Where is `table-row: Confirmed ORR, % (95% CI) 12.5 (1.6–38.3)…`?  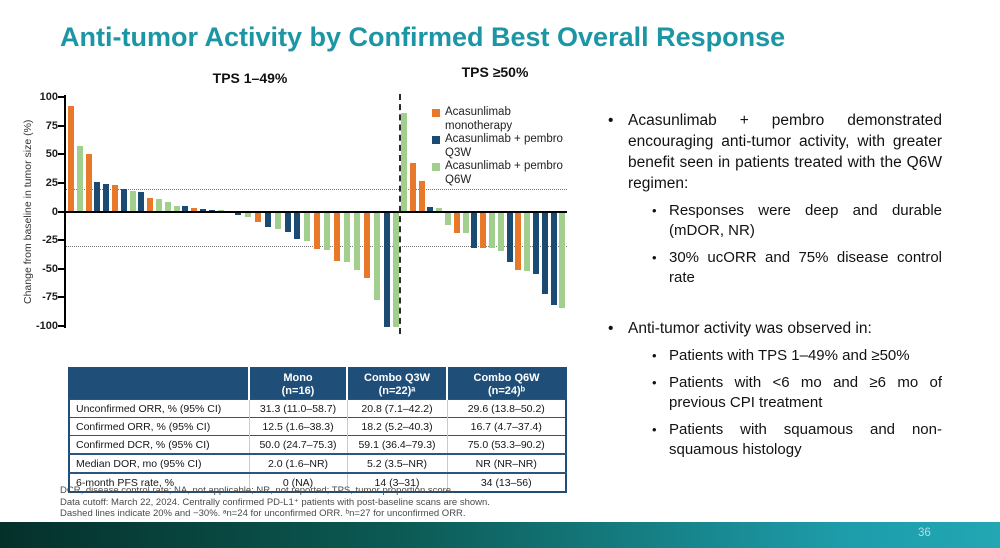 table-row: Confirmed ORR, % (95% CI) 12.5 (1.6–38.3)… is located at coordinates (317, 426).